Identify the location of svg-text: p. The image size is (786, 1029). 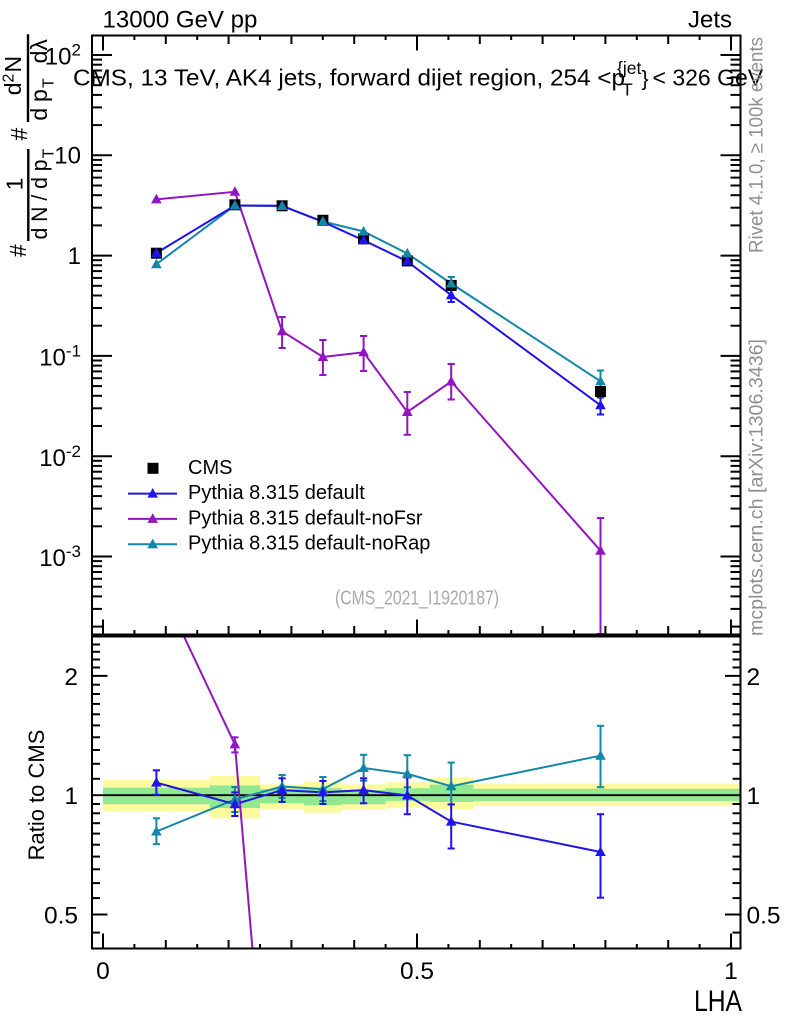
(39, 95).